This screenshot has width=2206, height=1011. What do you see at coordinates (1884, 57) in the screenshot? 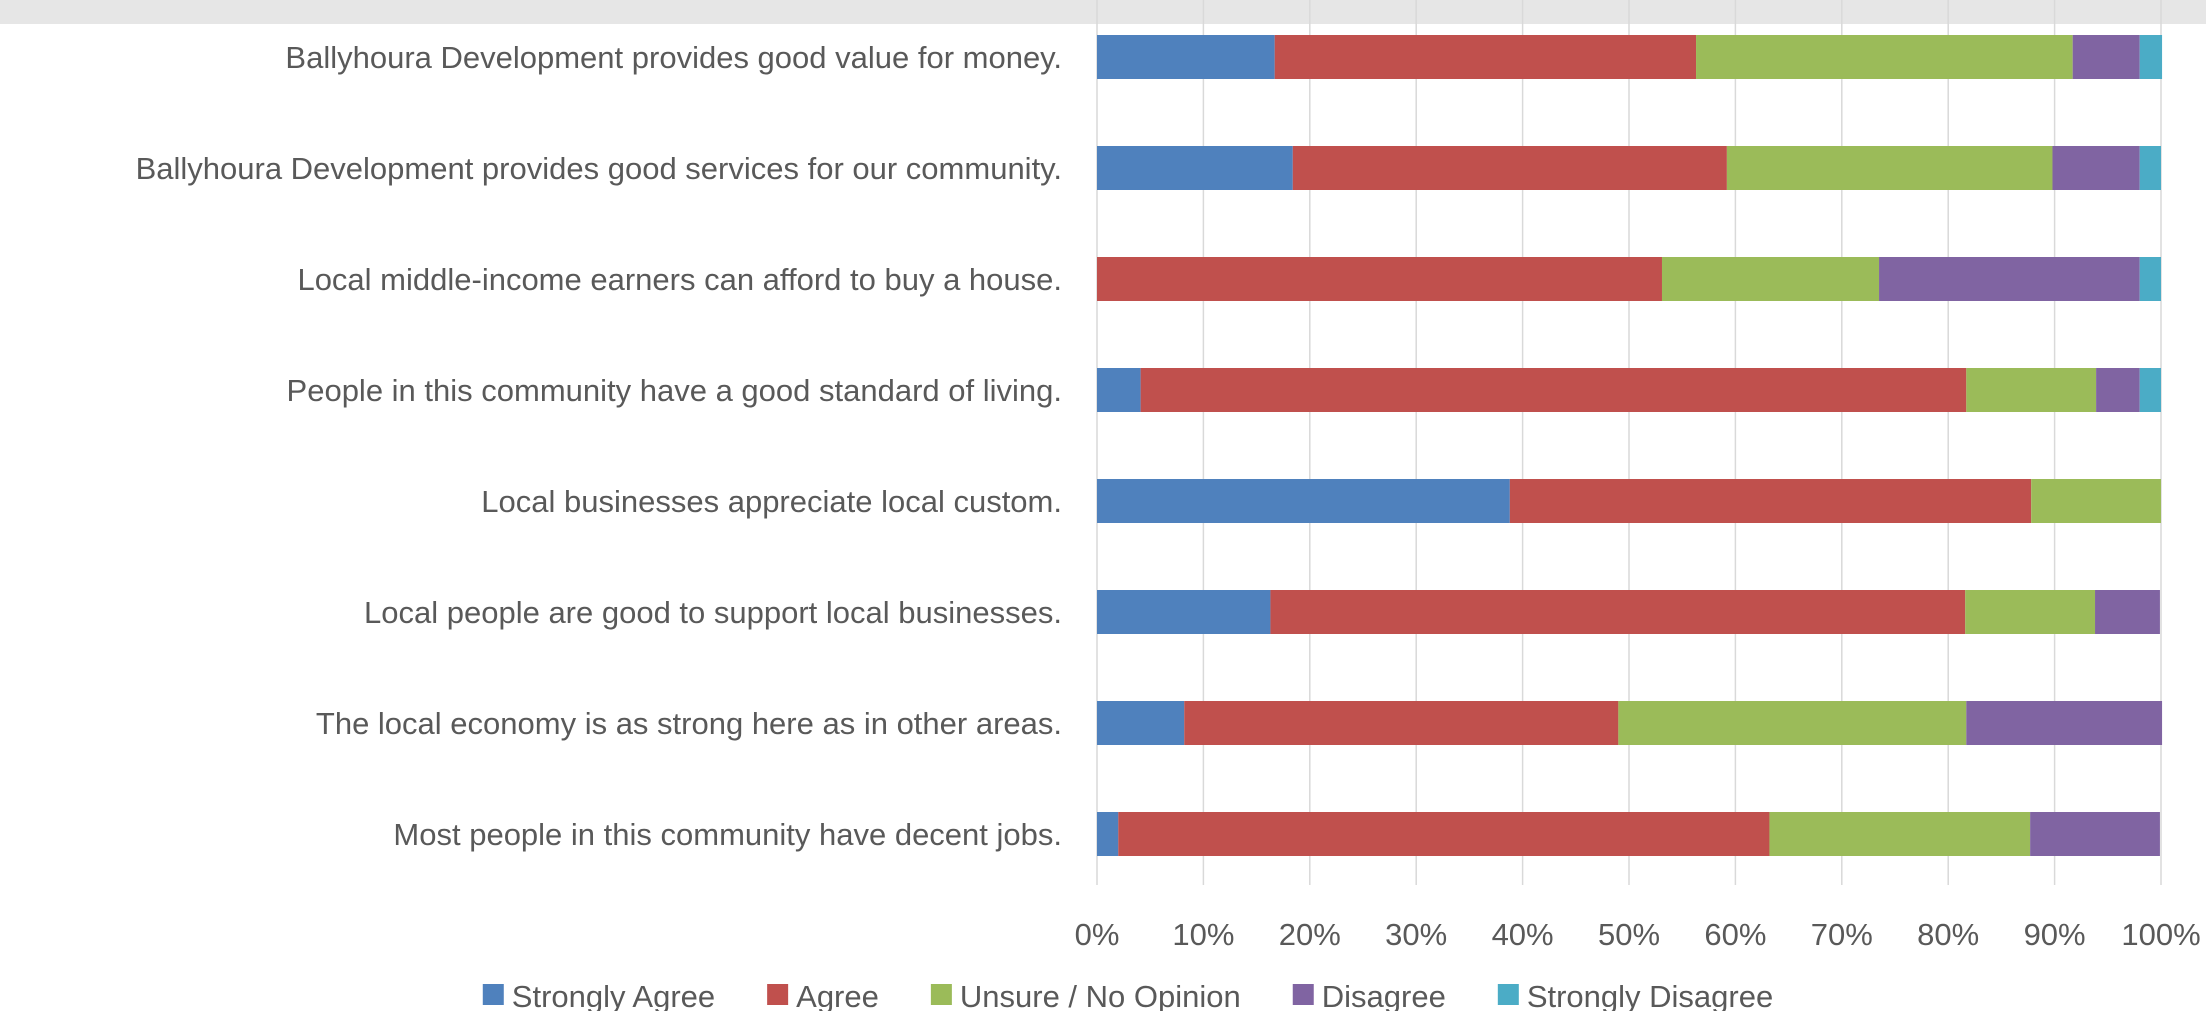
I see `bar-segment-r0-s2` at bounding box center [1884, 57].